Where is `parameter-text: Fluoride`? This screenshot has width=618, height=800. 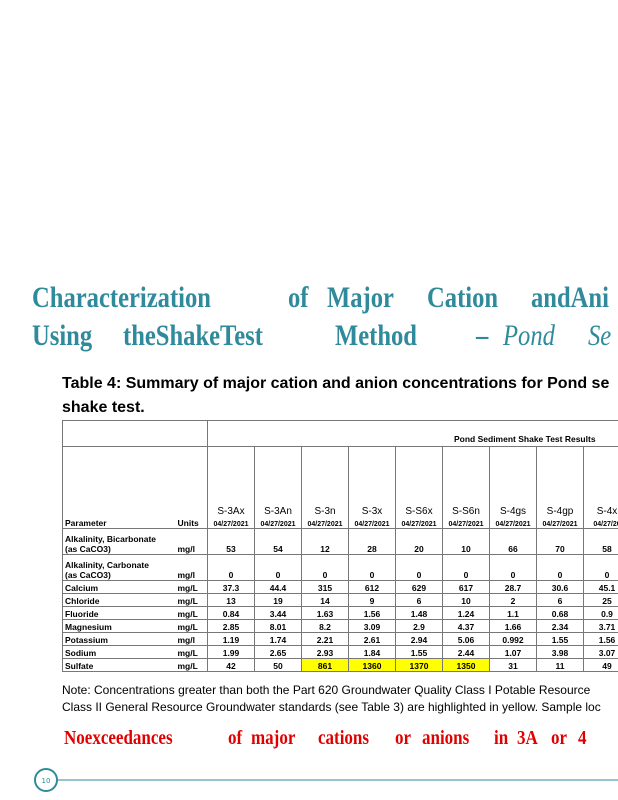
parameter-text: Fluoride is located at coordinates (82, 614).